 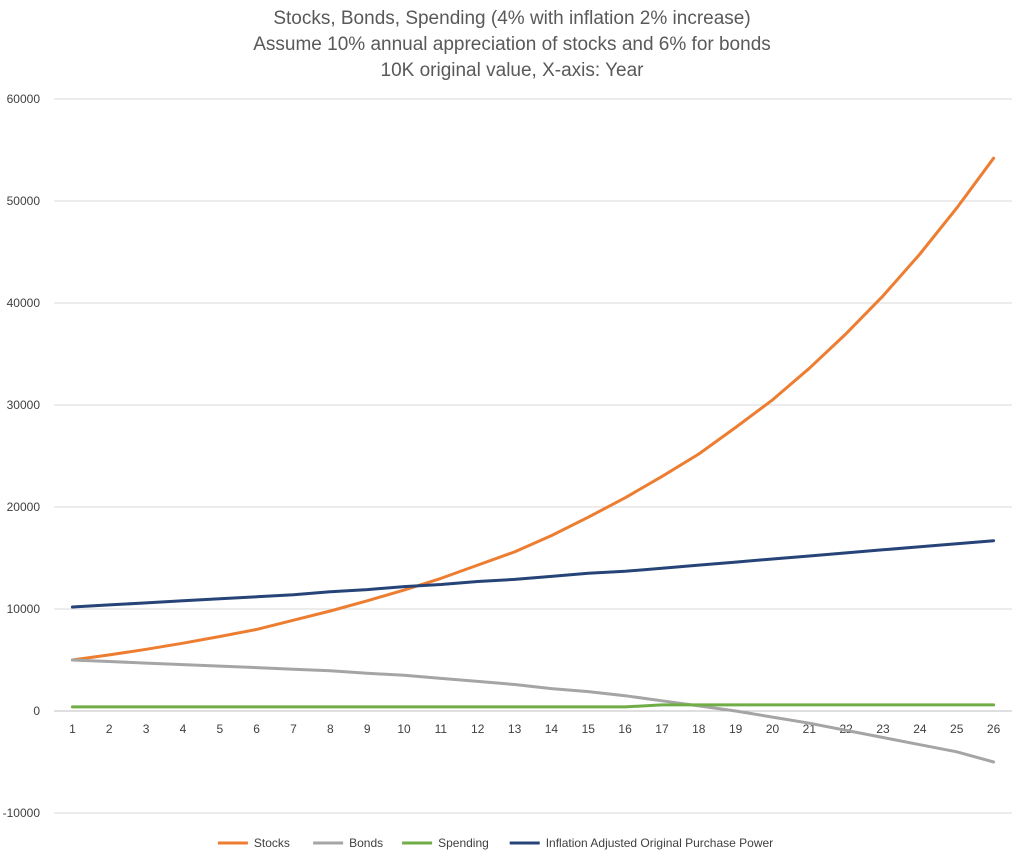 What do you see at coordinates (109, 729) in the screenshot?
I see `x-tick-label: 2` at bounding box center [109, 729].